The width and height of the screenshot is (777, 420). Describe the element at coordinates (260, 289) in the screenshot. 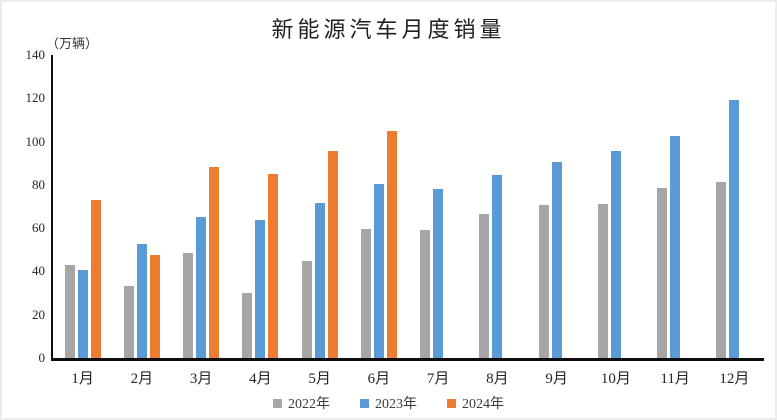

I see `bar-2023年-4月` at that location.